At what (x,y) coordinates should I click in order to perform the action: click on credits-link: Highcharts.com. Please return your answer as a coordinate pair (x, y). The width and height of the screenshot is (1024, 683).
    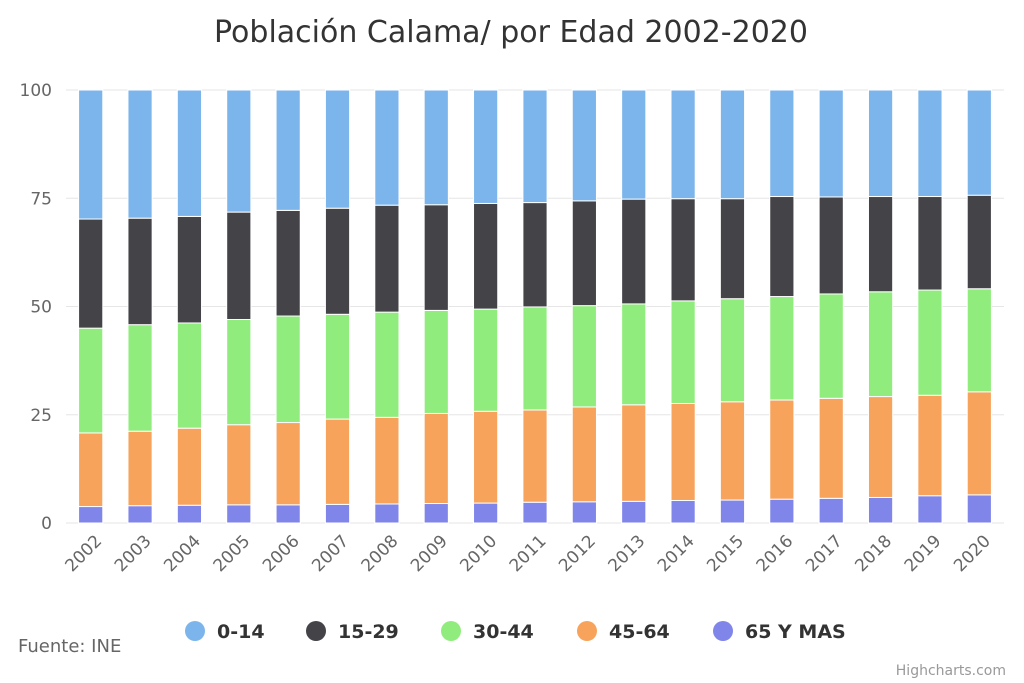
    Looking at the image, I should click on (951, 671).